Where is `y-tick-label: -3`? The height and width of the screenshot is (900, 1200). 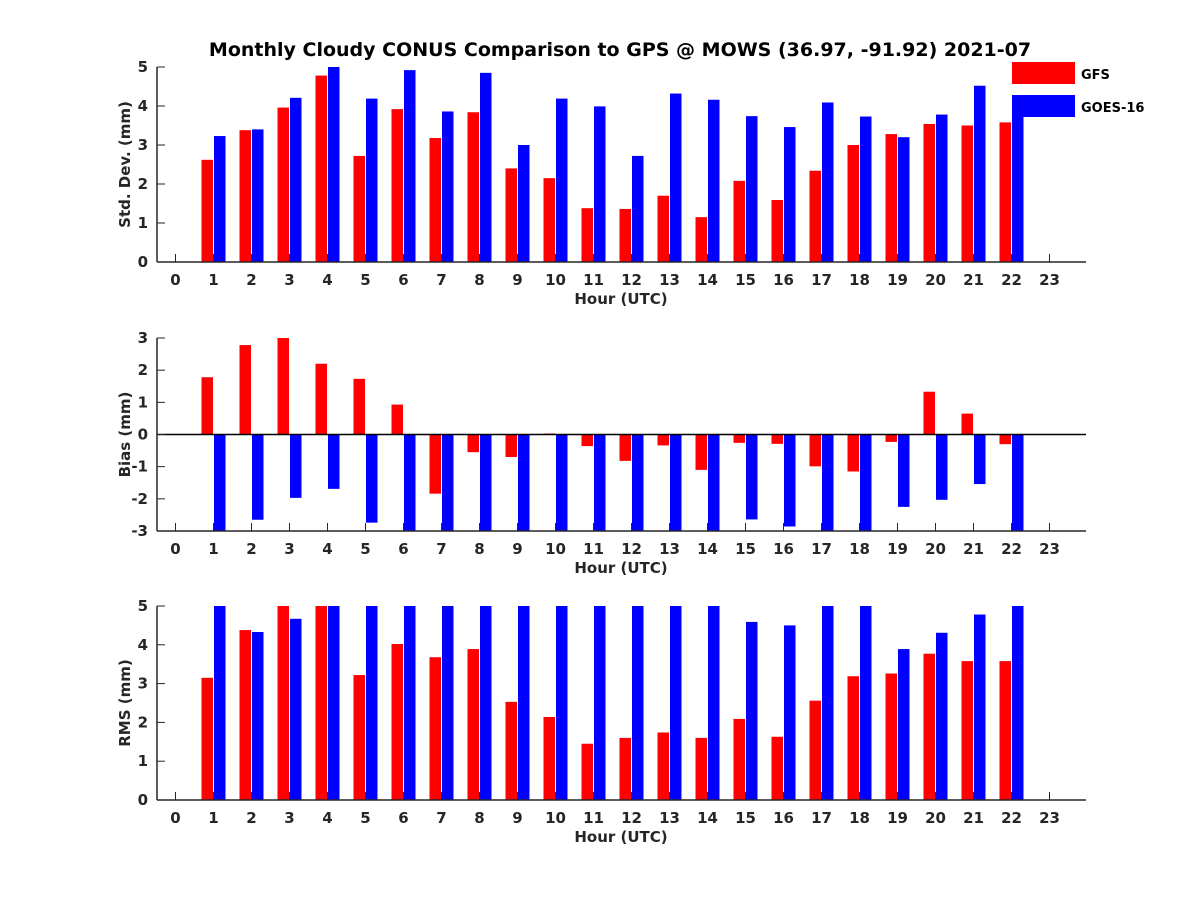
y-tick-label: -3 is located at coordinates (139, 531).